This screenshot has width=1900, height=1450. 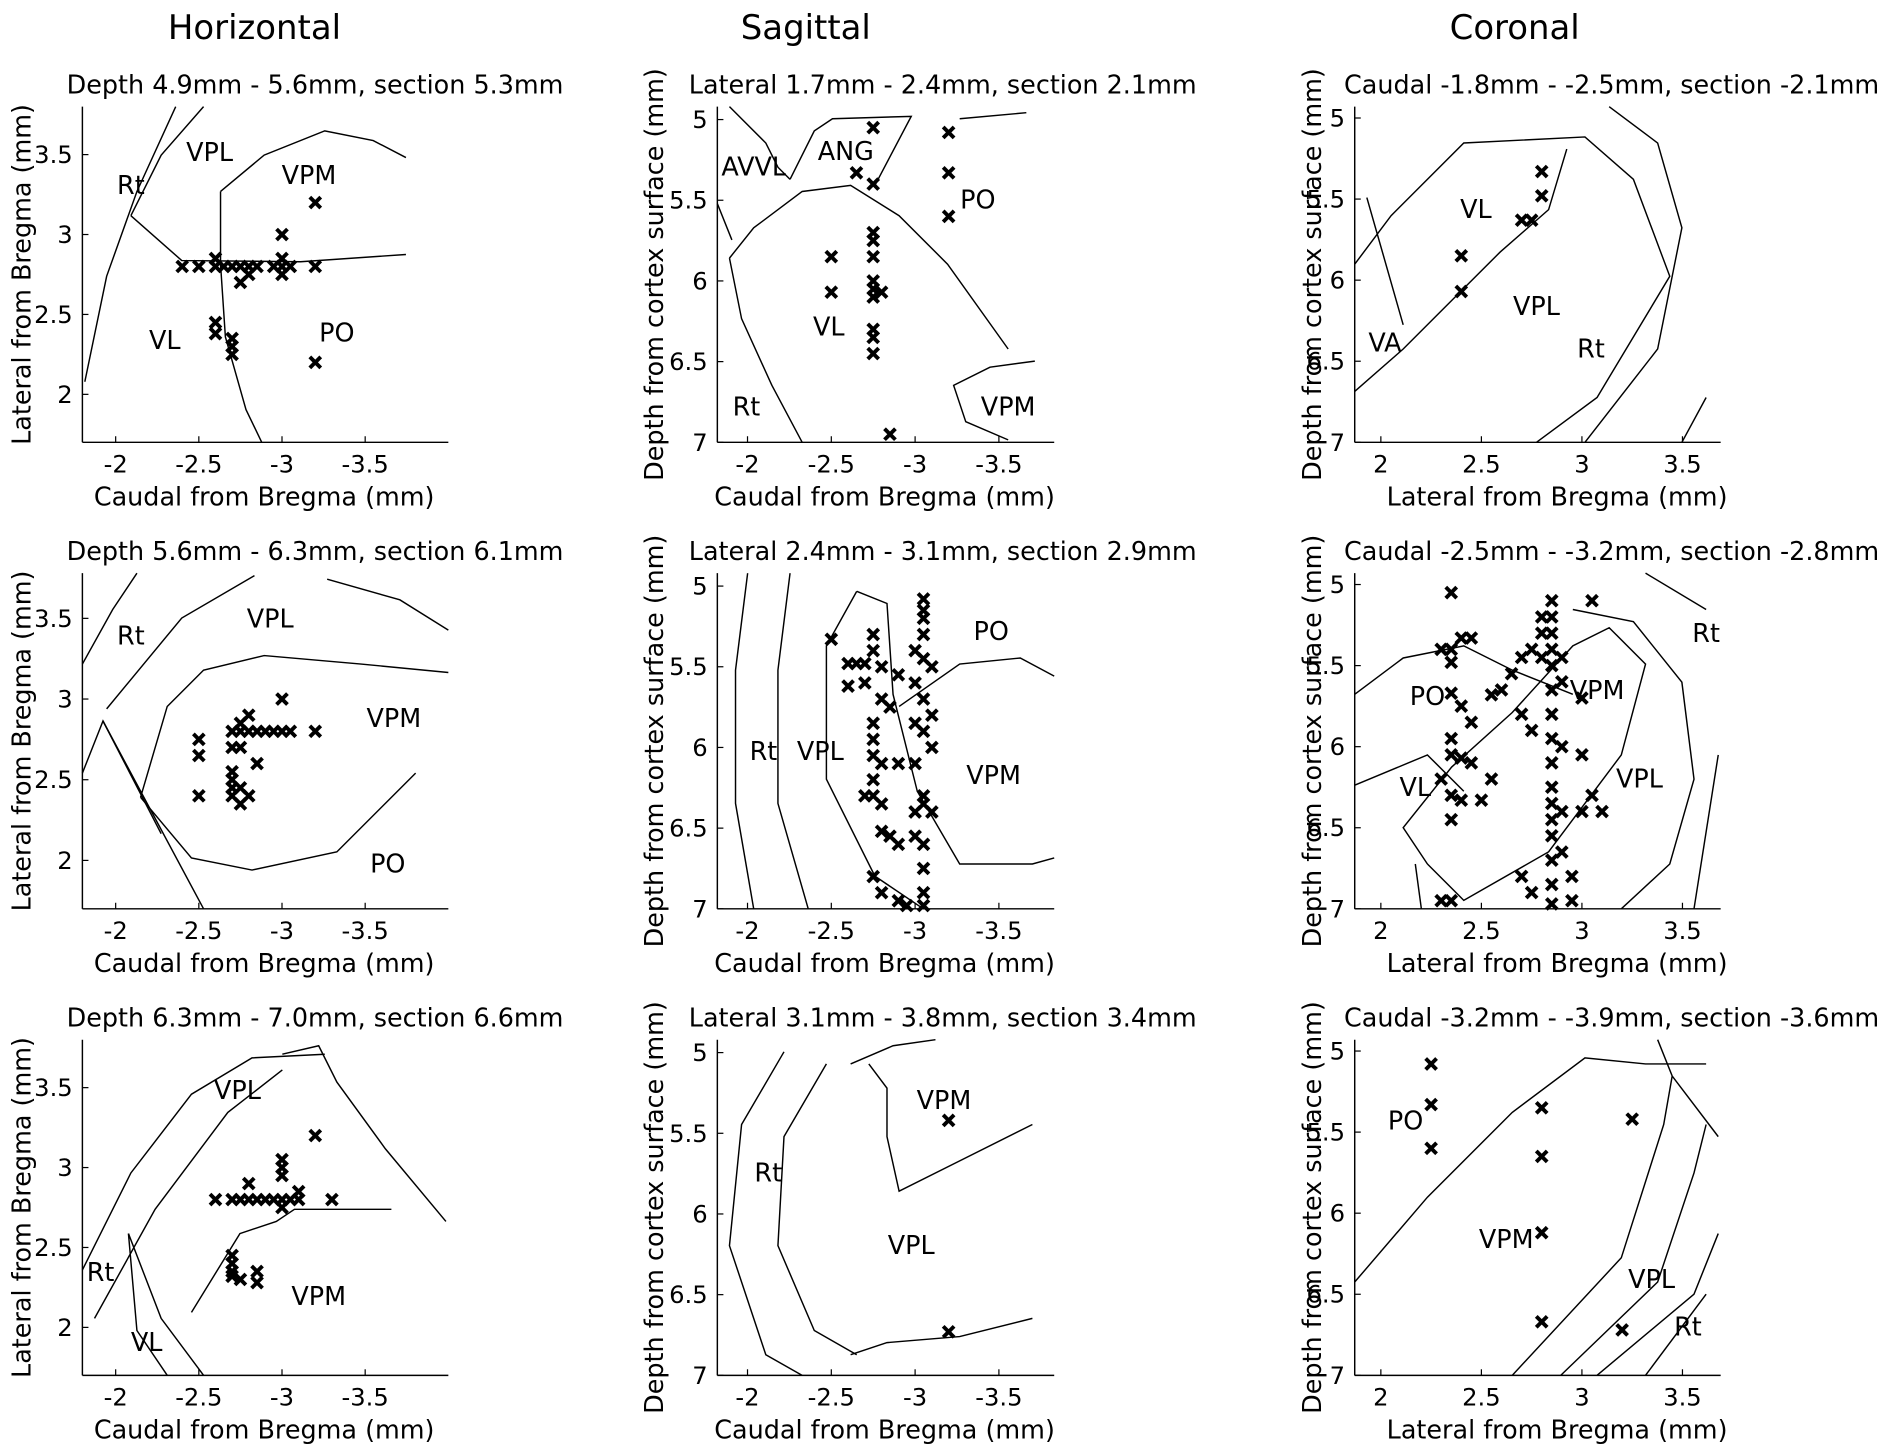 What do you see at coordinates (1515, 27) in the screenshot?
I see `column-heading: Coronal` at bounding box center [1515, 27].